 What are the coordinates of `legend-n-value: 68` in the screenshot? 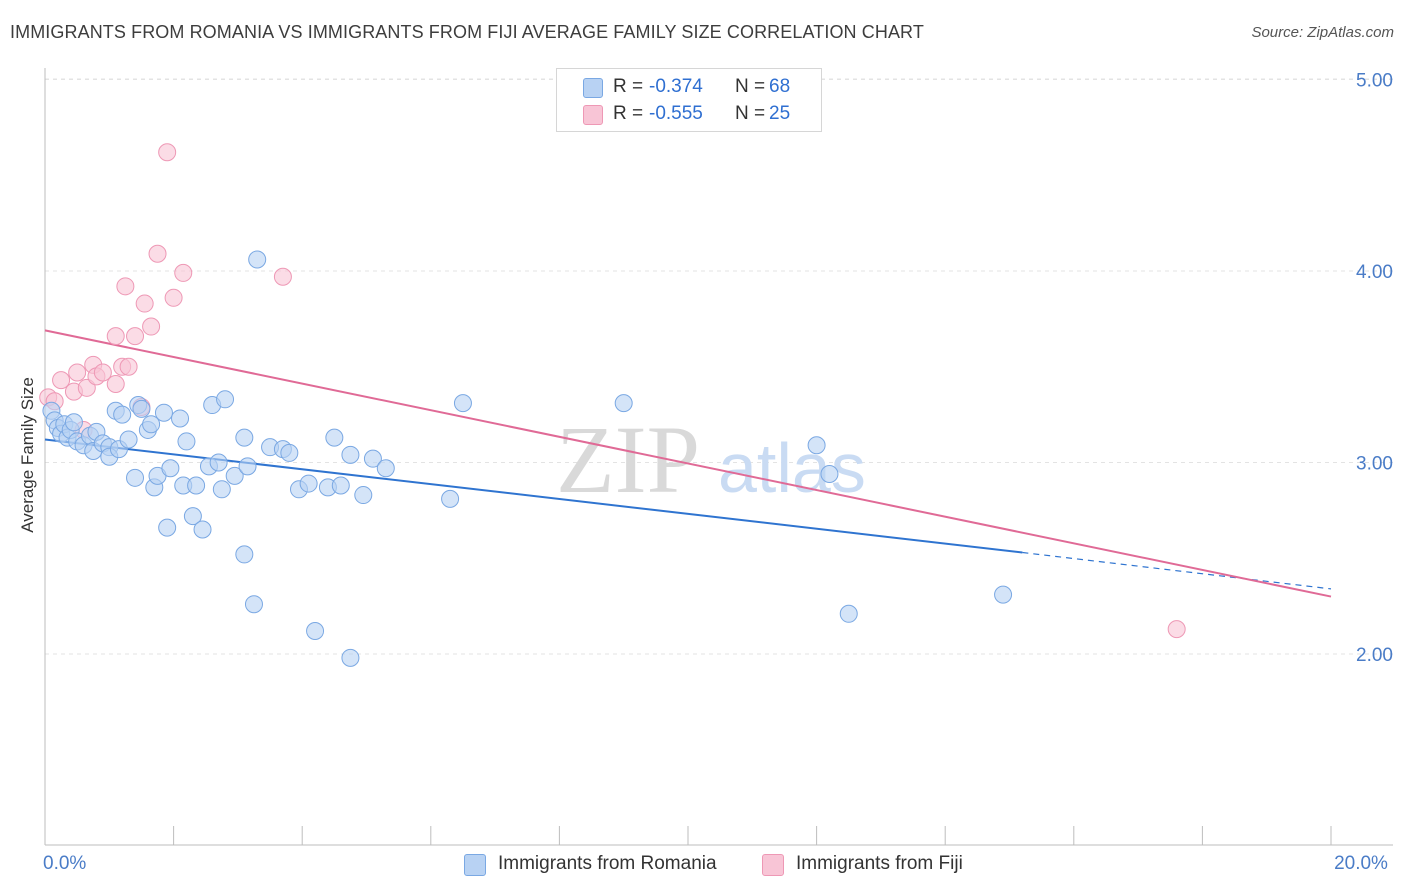 It's located at (780, 86).